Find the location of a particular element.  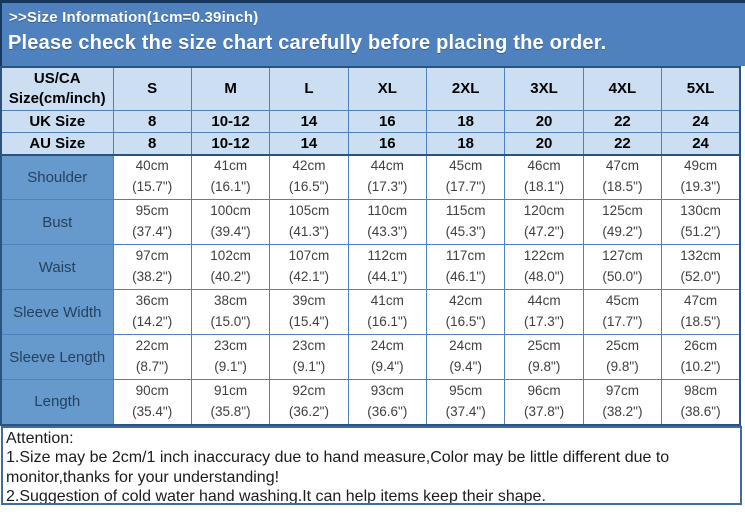

bust-cell: 105cm (41.3") is located at coordinates (309, 222).